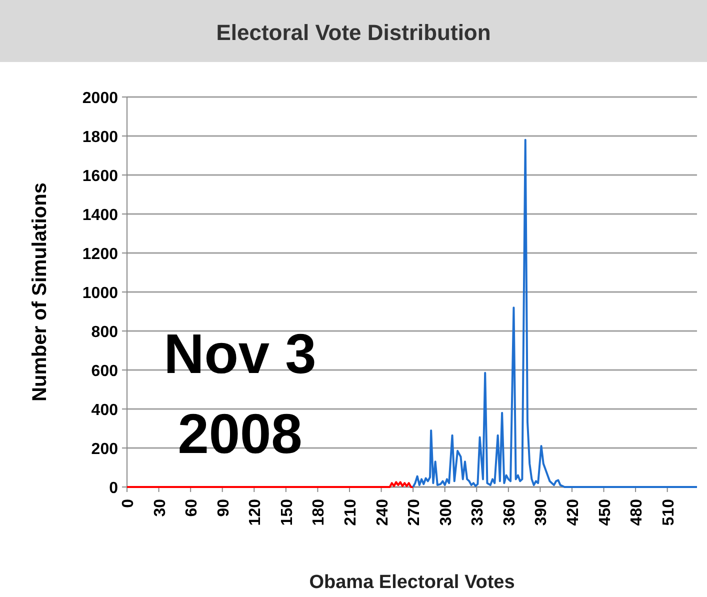 The image size is (707, 597). I want to click on y-tick-label: 1600, so click(100, 176).